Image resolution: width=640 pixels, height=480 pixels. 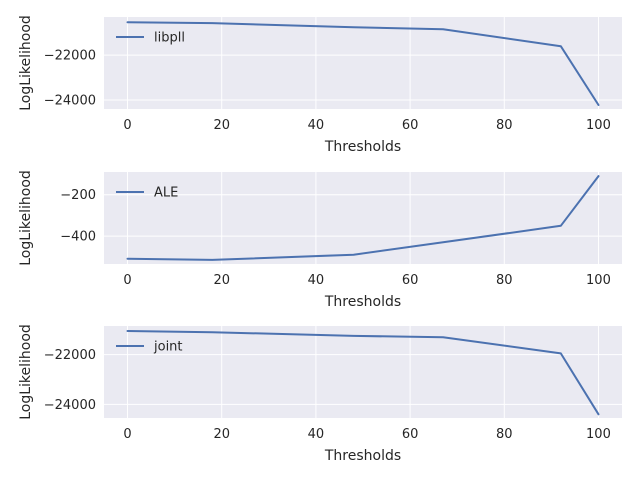 What do you see at coordinates (169, 38) in the screenshot?
I see `legend-label: libpll` at bounding box center [169, 38].